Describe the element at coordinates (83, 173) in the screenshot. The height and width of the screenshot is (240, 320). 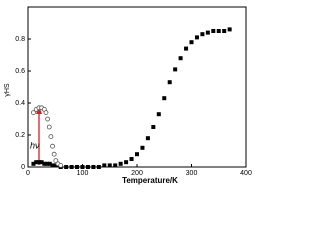
I see `x-tick-label: 100` at that location.